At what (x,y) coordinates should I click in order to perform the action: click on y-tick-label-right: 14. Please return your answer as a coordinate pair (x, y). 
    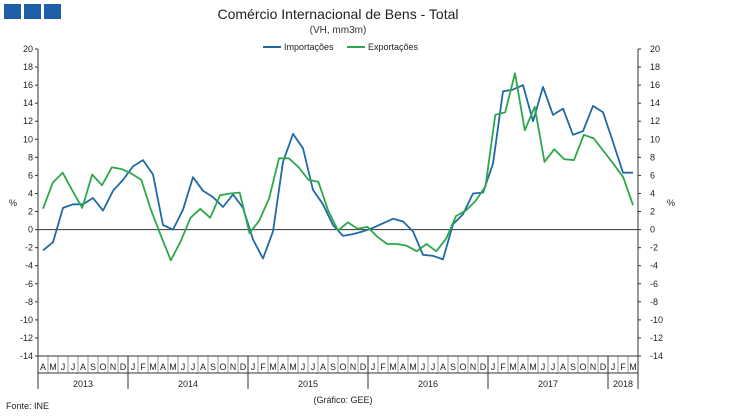
    Looking at the image, I should click on (655, 103).